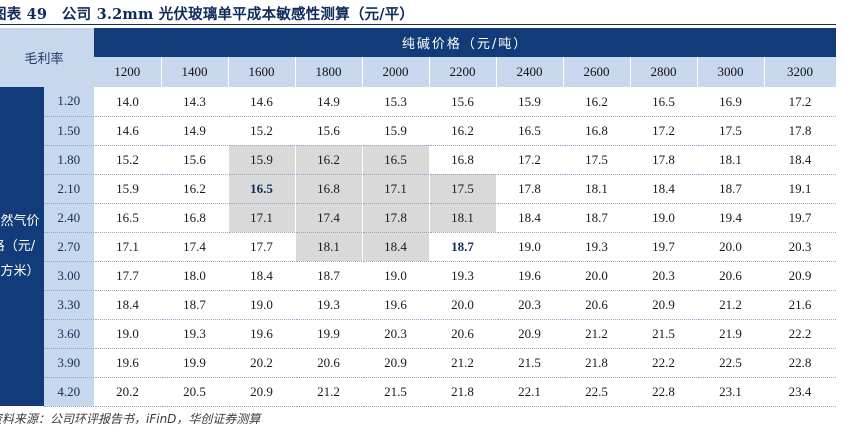 Image resolution: width=845 pixels, height=437 pixels. Describe the element at coordinates (128, 392) in the screenshot. I see `table-cell: 20.2` at that location.